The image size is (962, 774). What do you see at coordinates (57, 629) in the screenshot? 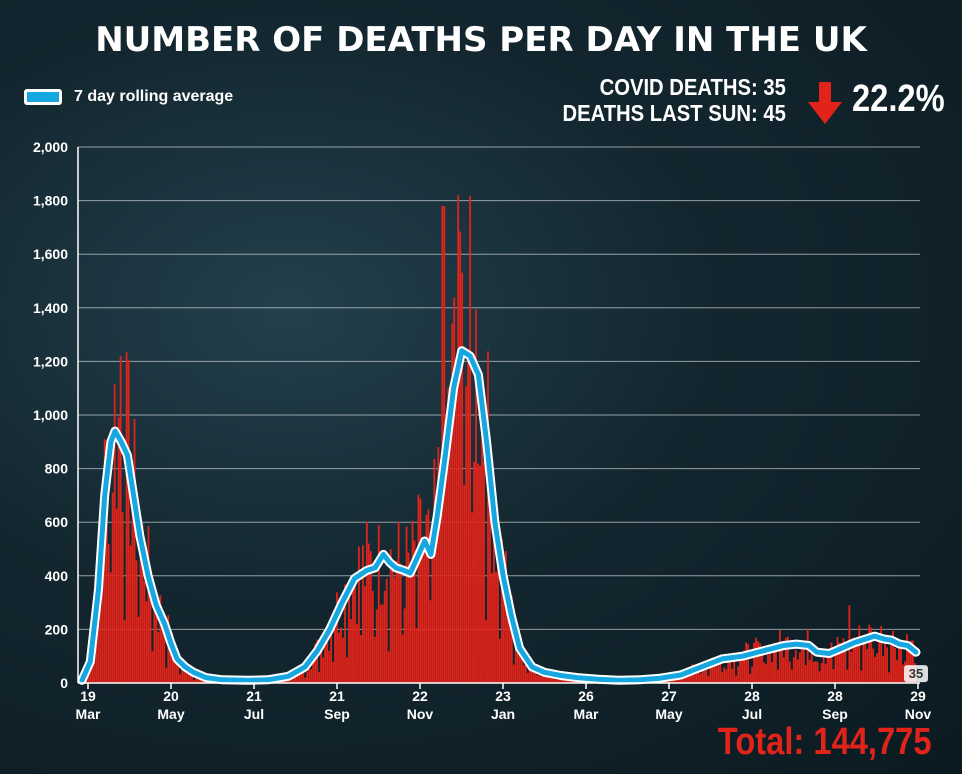
I see `y-tick-label: 200` at bounding box center [57, 629].